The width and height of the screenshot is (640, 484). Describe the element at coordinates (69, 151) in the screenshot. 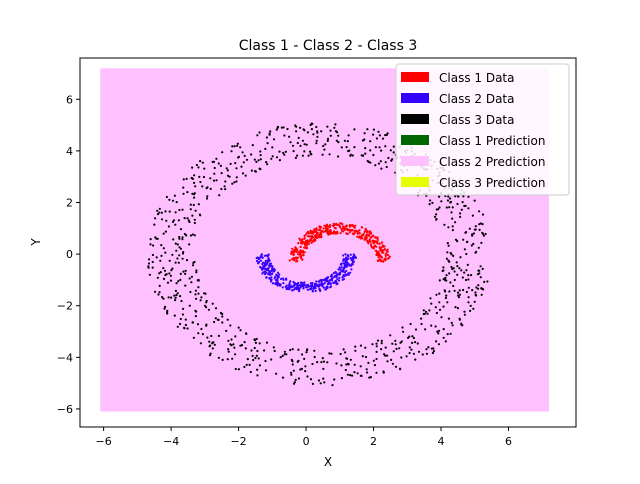

I see `y-tick-label: 4` at that location.